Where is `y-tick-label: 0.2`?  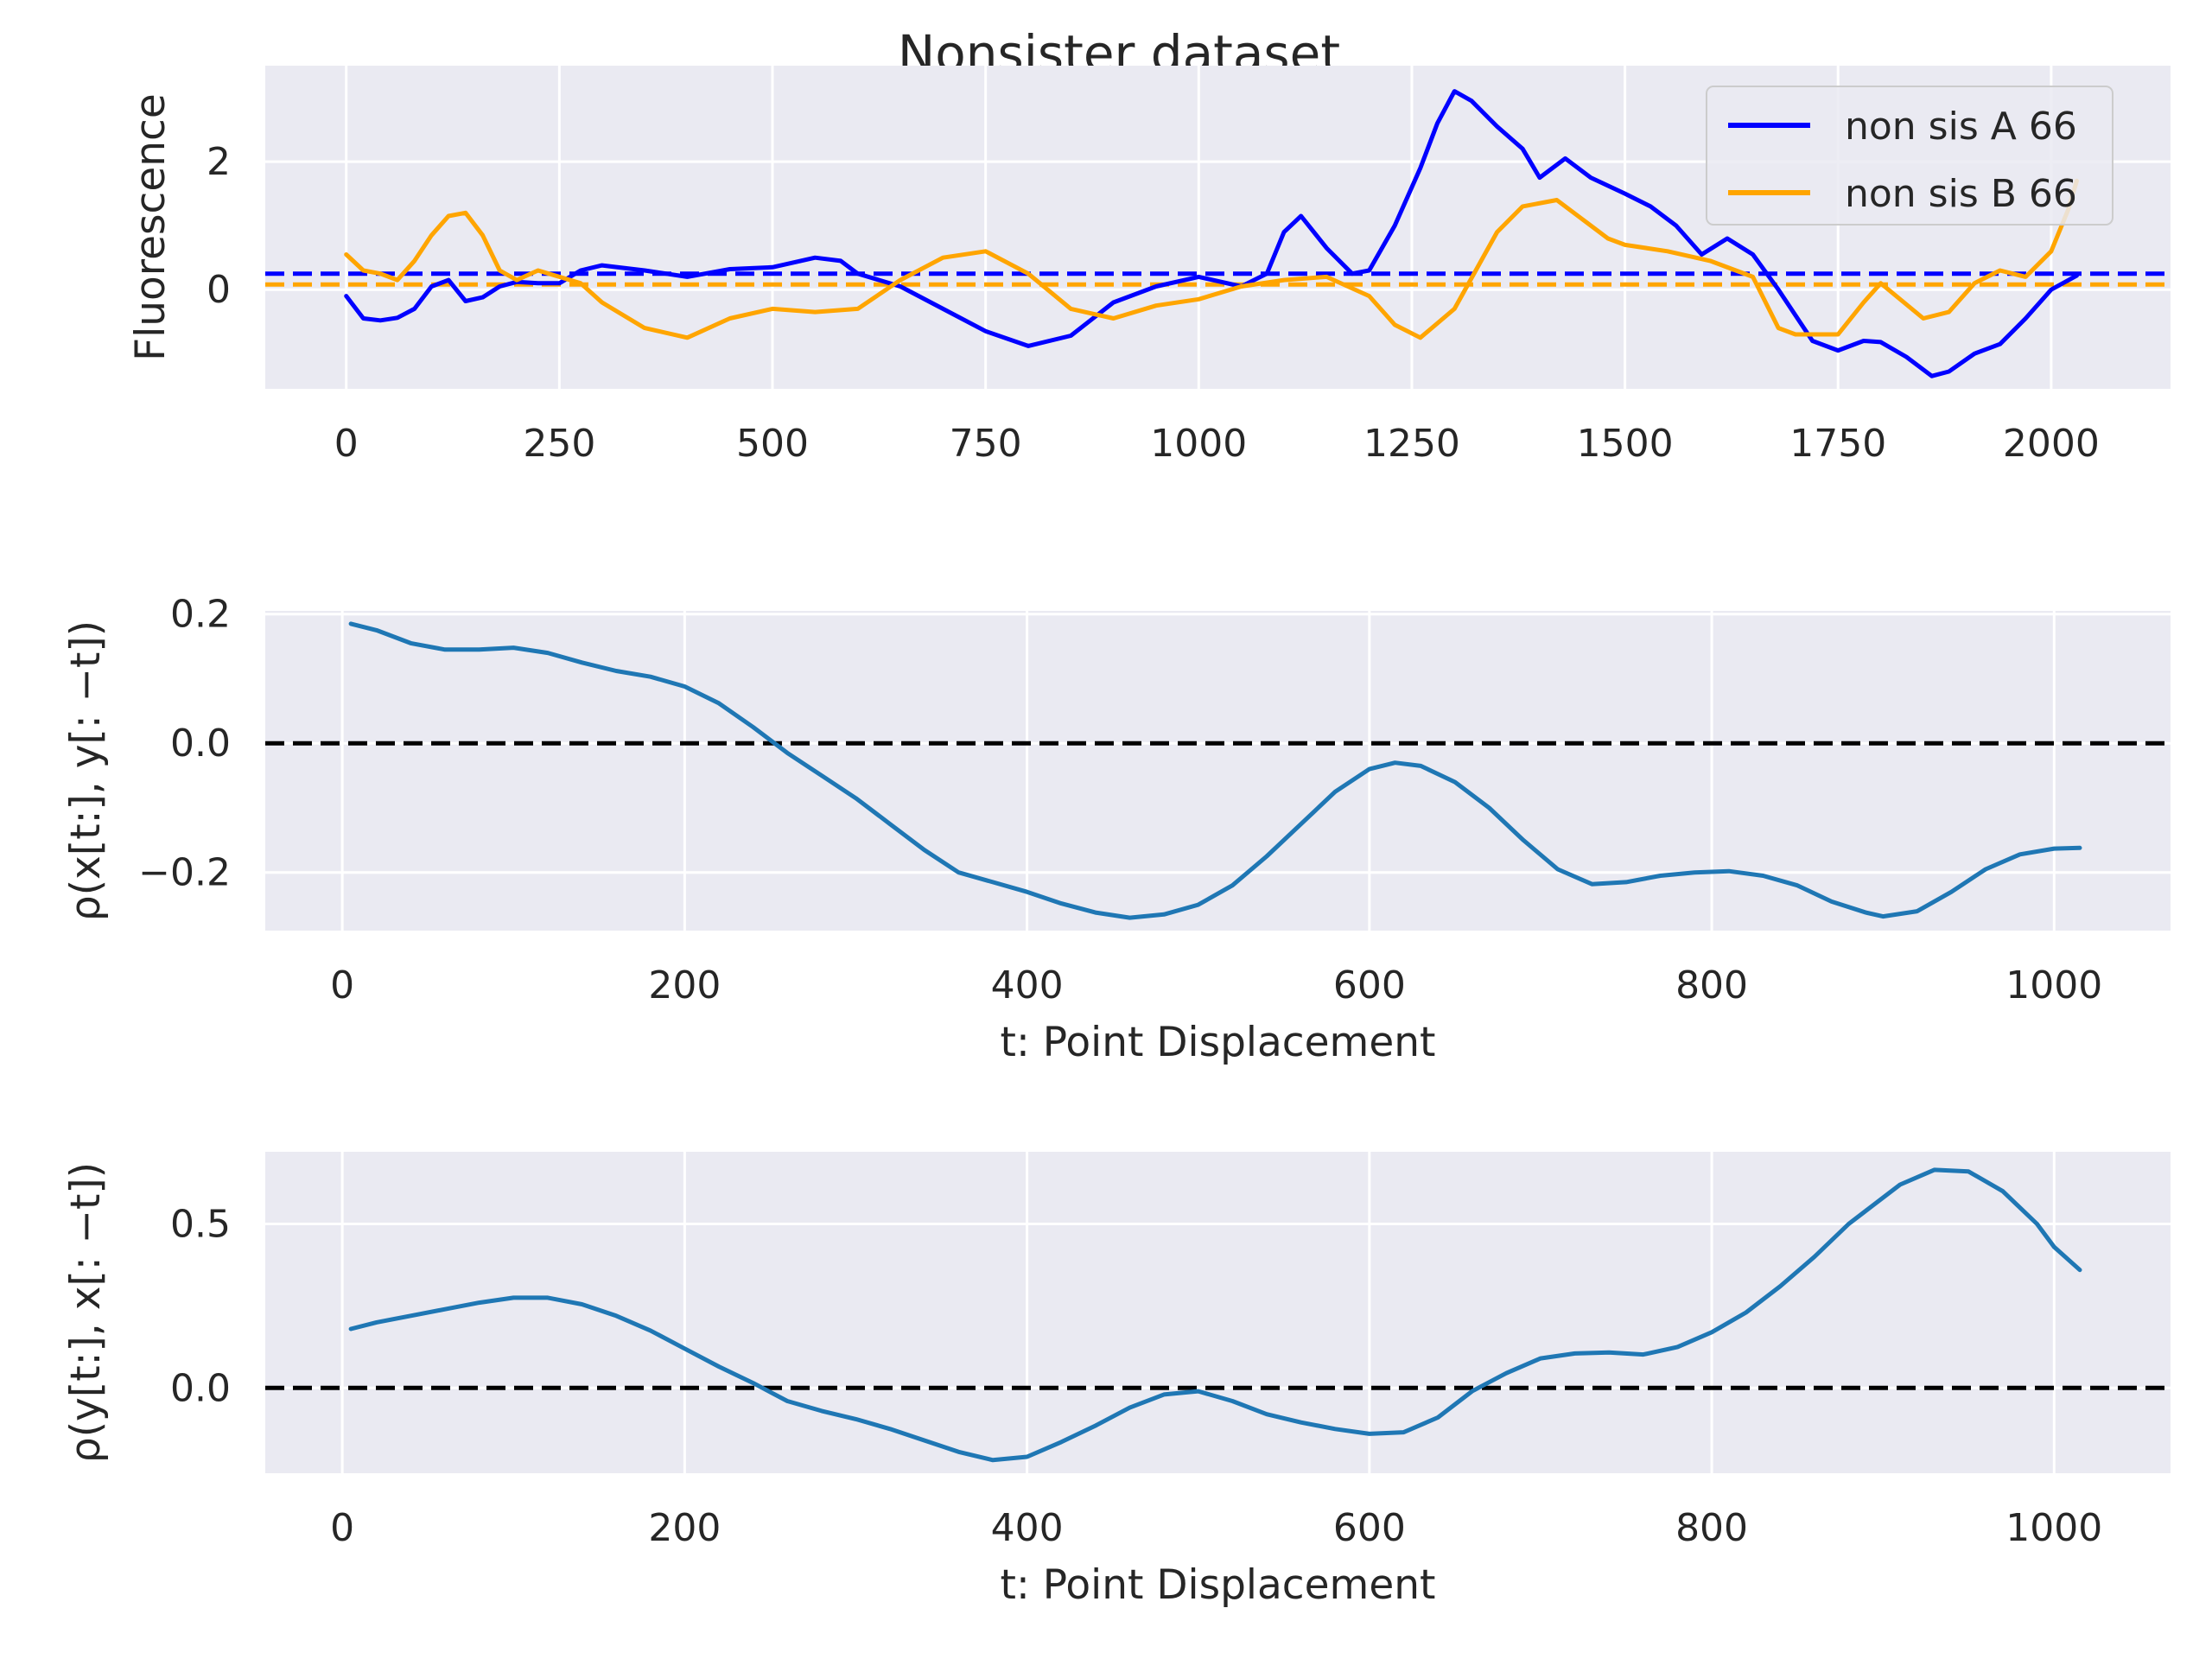 y-tick-label: 0.2 is located at coordinates (200, 615).